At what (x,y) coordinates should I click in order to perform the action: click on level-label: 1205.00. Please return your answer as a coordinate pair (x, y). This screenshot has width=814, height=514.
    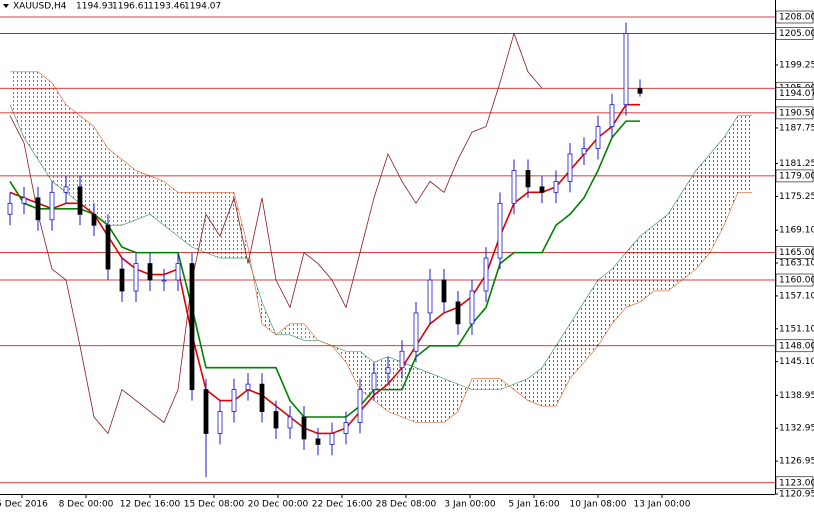
    Looking at the image, I should click on (796, 34).